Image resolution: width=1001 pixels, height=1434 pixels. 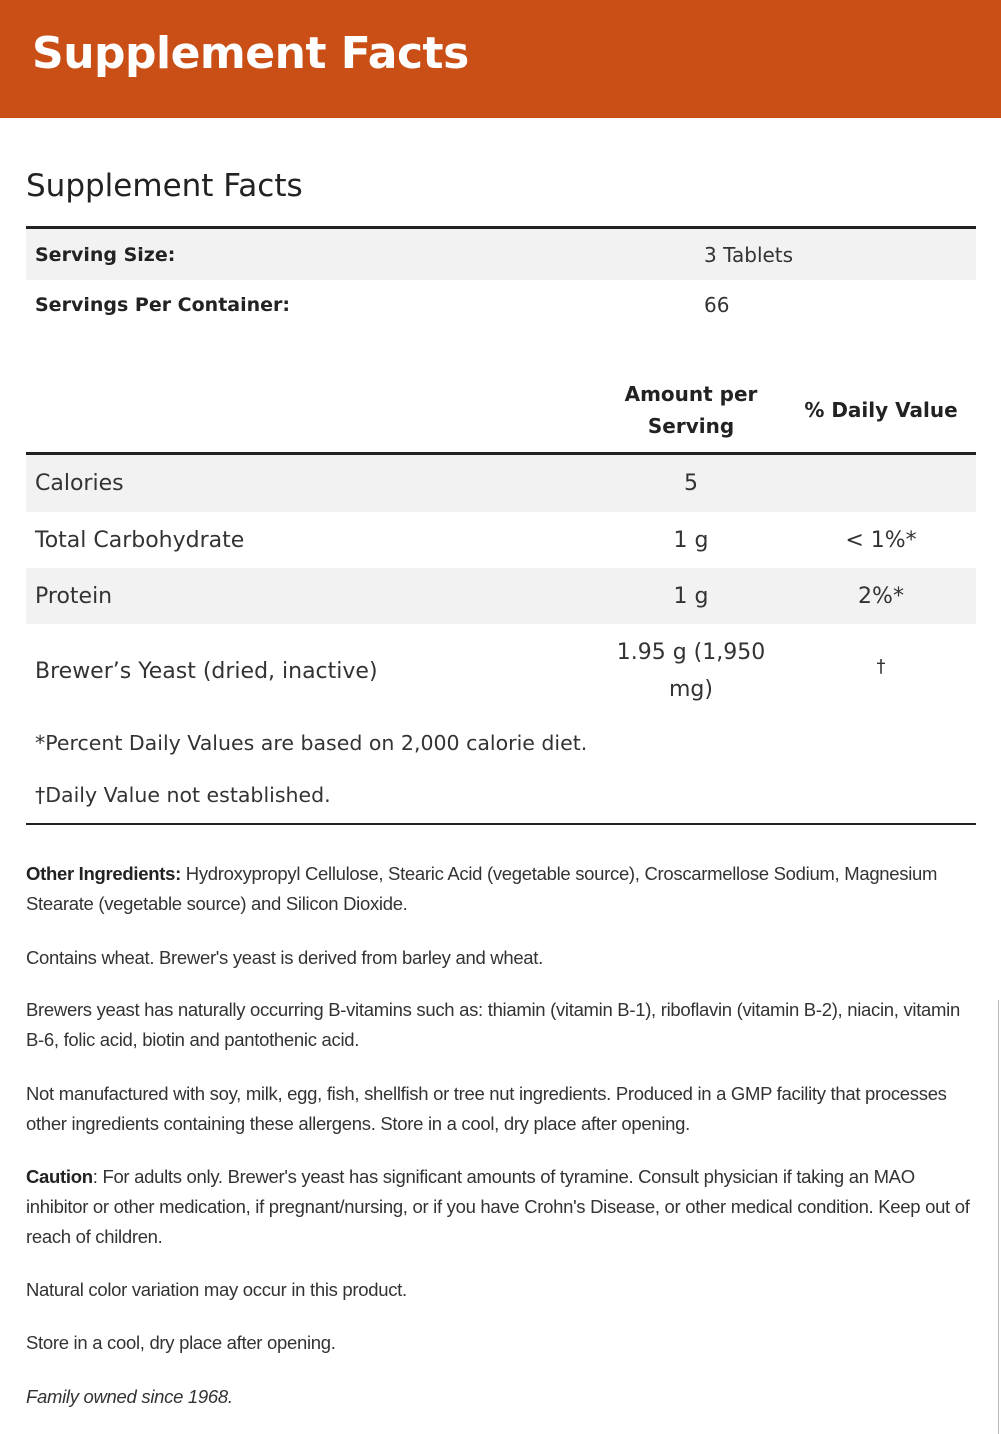 I want to click on nutrient-dv: < 1%*, so click(x=881, y=540).